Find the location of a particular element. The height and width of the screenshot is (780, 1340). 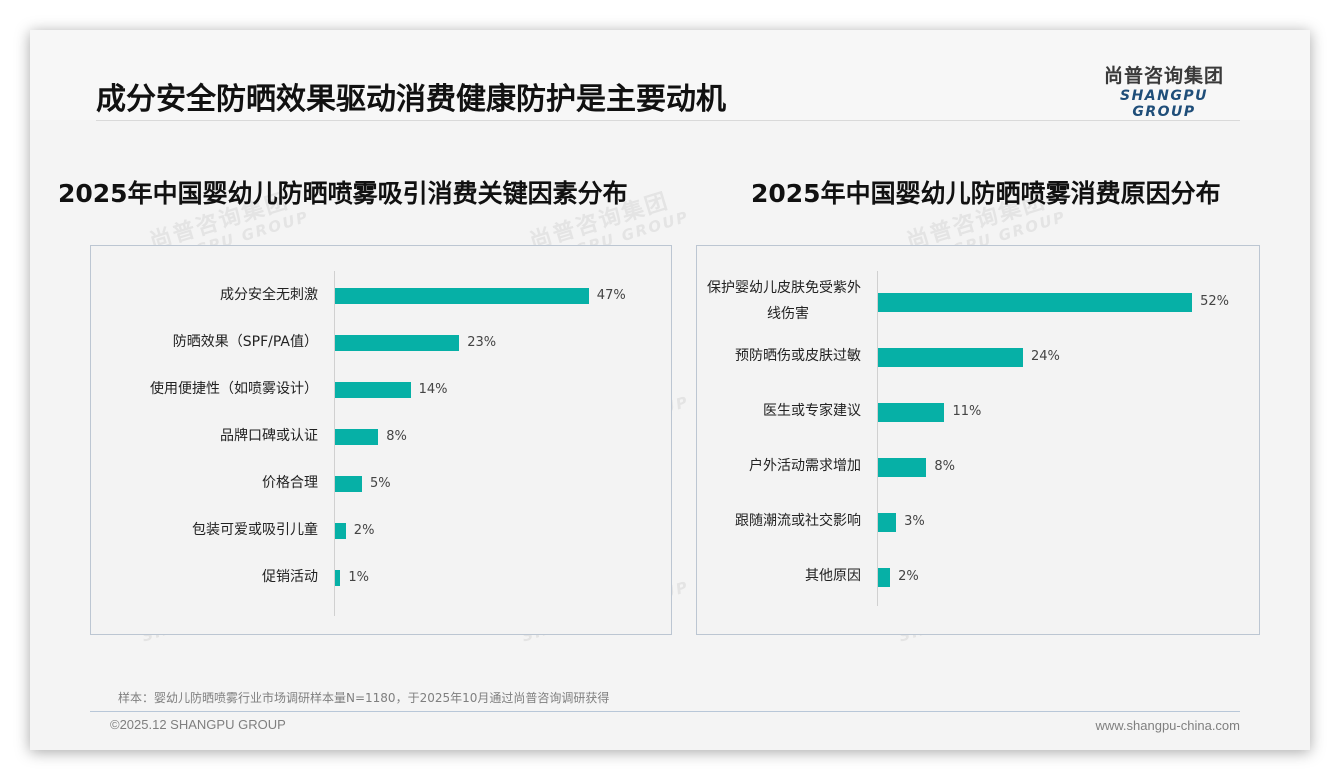

category-label: 成分安全无刺激 is located at coordinates (269, 295).